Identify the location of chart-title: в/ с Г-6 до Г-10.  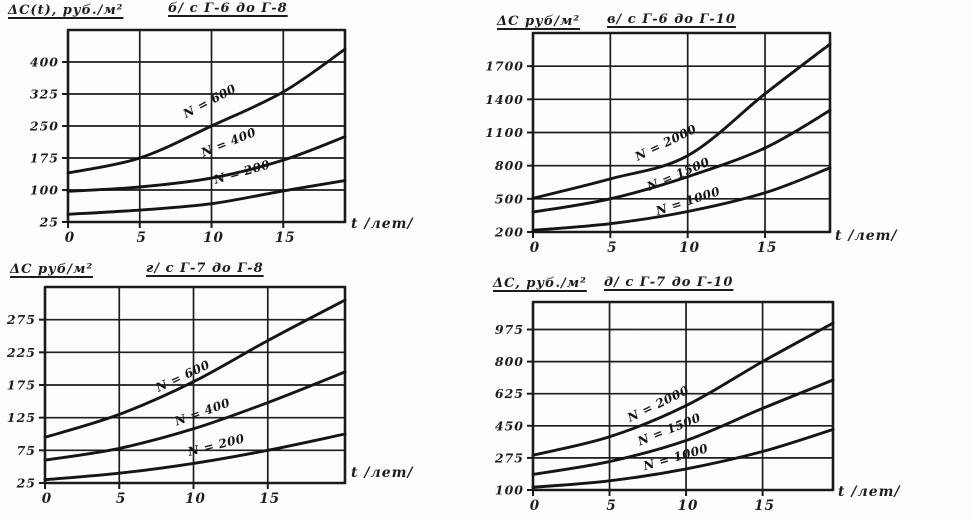
(671, 19).